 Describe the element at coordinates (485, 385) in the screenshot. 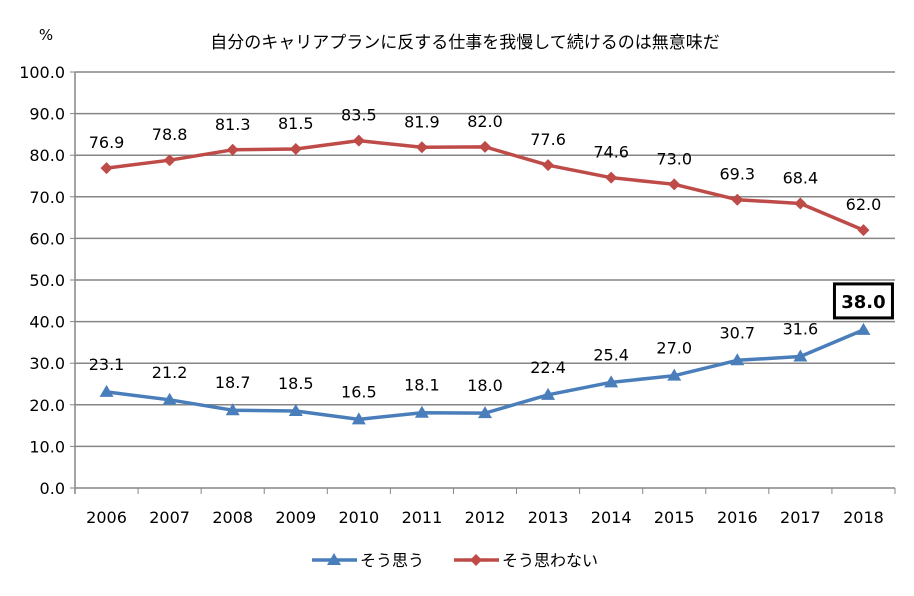

I see `data-label: 18.0` at that location.